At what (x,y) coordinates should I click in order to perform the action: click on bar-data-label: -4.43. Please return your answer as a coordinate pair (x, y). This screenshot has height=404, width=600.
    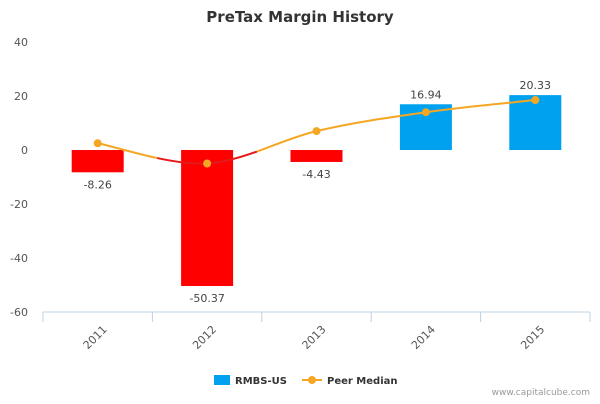
    Looking at the image, I should click on (316, 174).